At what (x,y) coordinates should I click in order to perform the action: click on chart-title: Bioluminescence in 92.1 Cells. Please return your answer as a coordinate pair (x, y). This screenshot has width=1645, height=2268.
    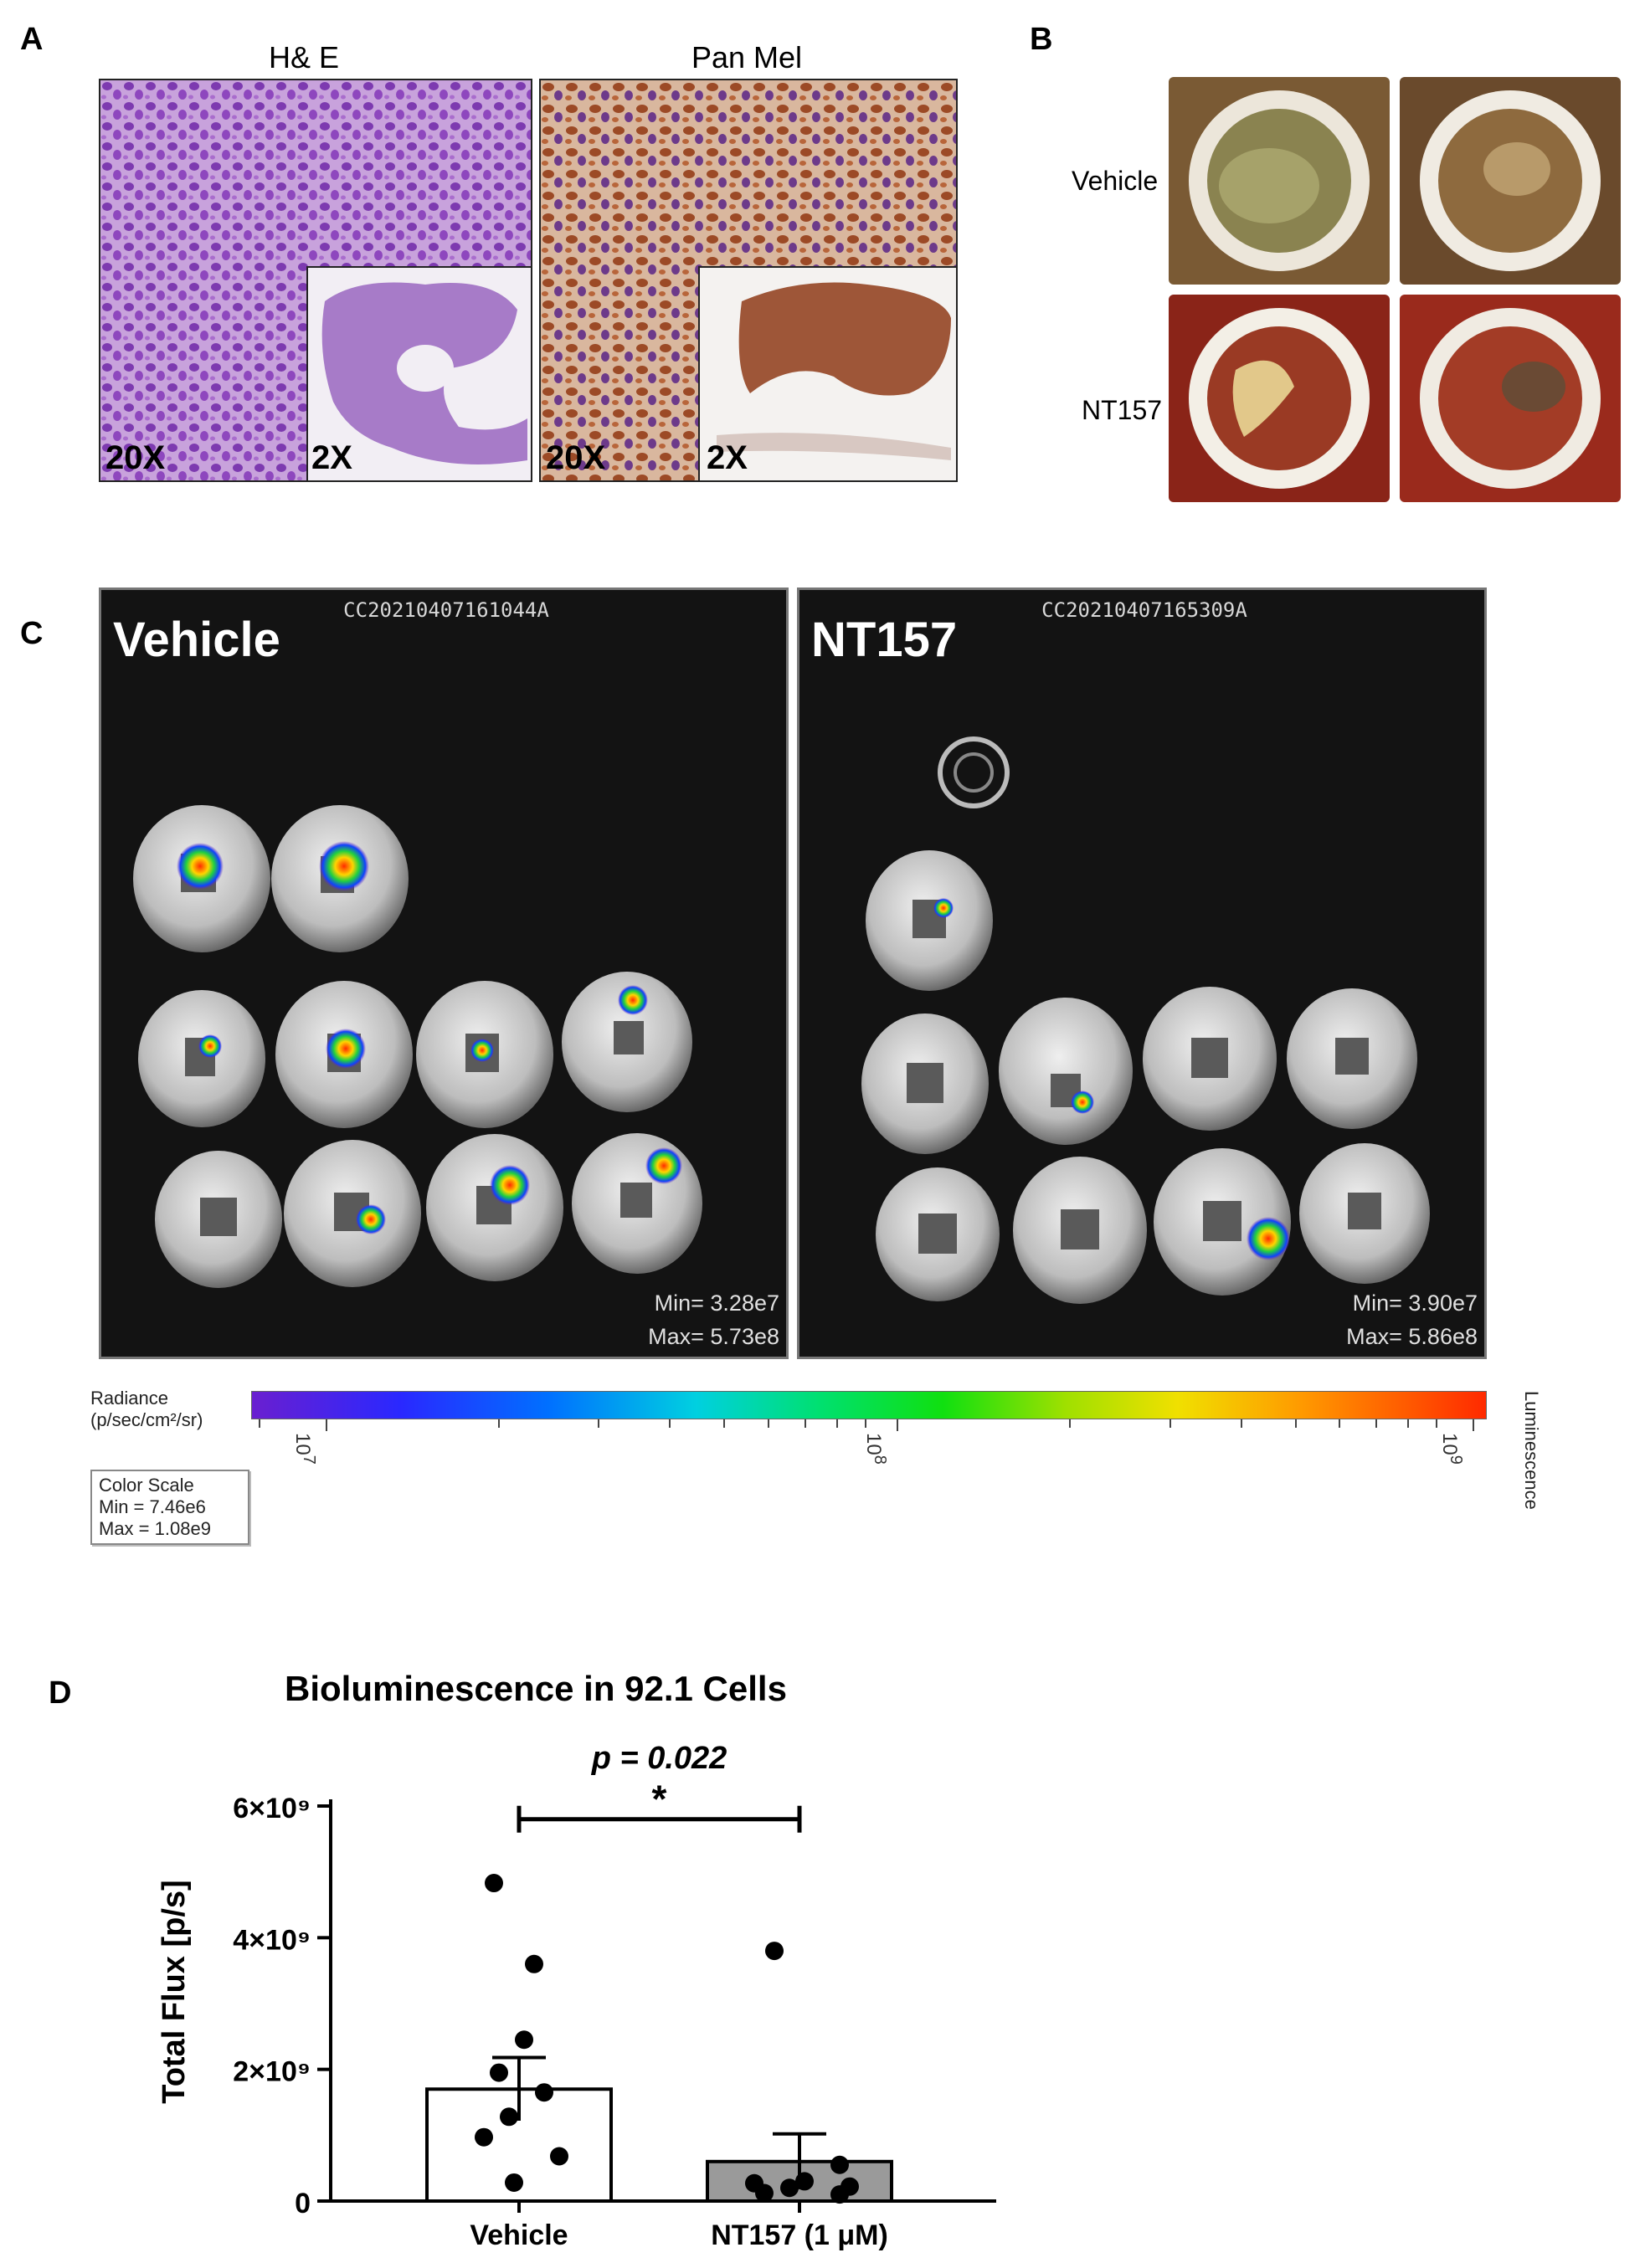
    Looking at the image, I should click on (536, 1688).